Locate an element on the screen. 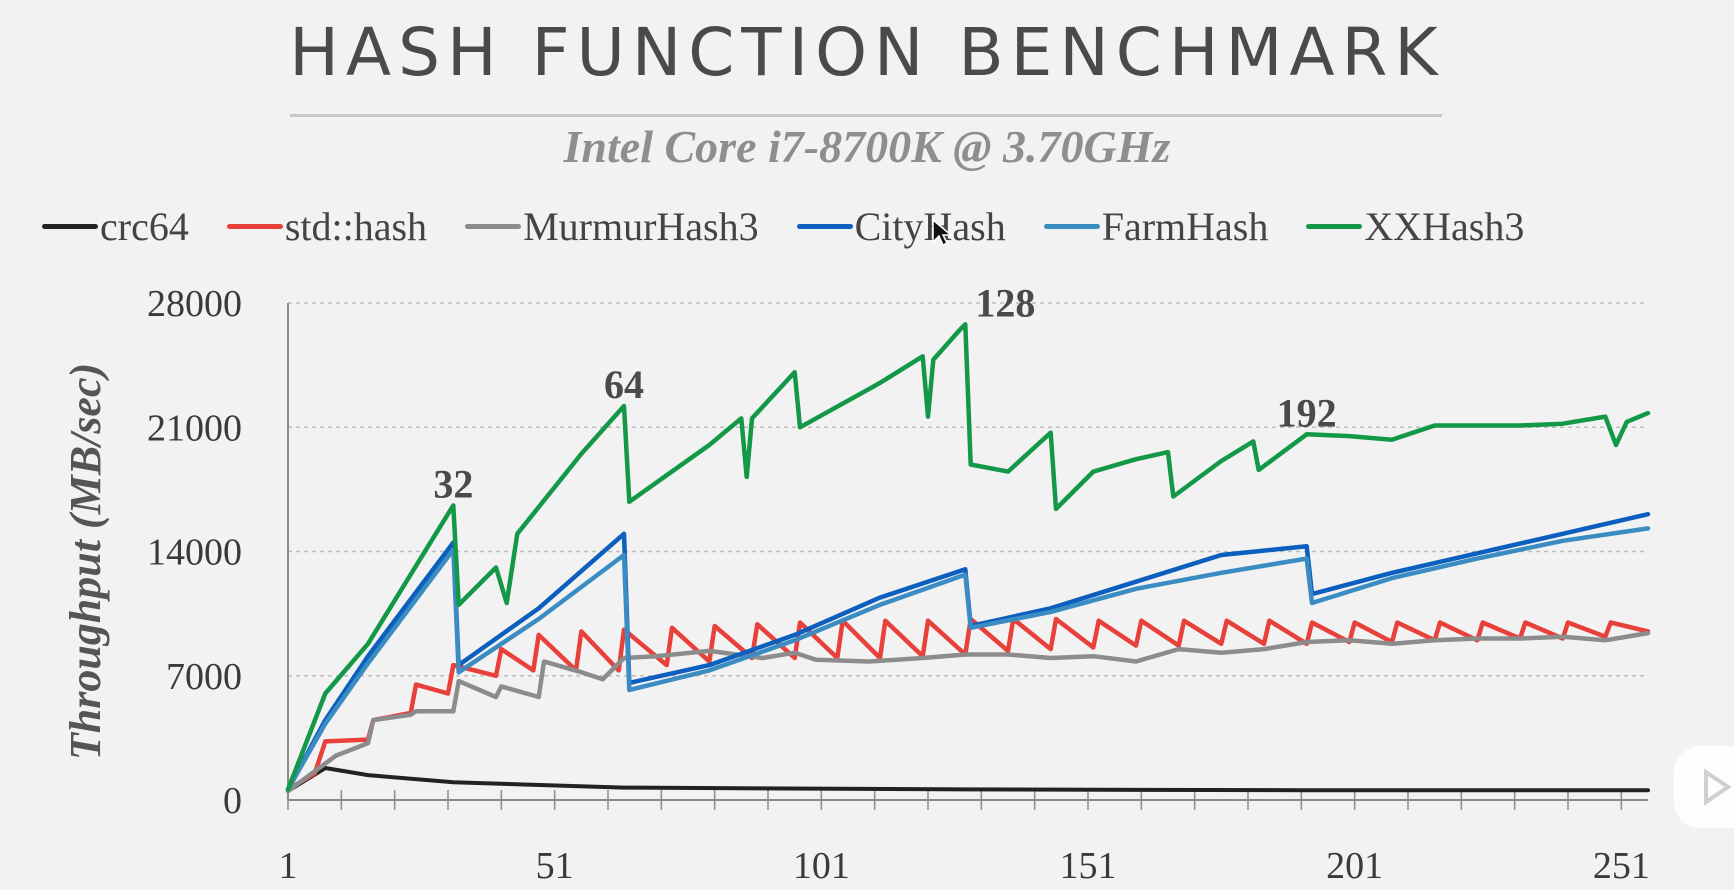 This screenshot has width=1734, height=890. legend-label-xxhash3: XXHash3 is located at coordinates (1444, 226).